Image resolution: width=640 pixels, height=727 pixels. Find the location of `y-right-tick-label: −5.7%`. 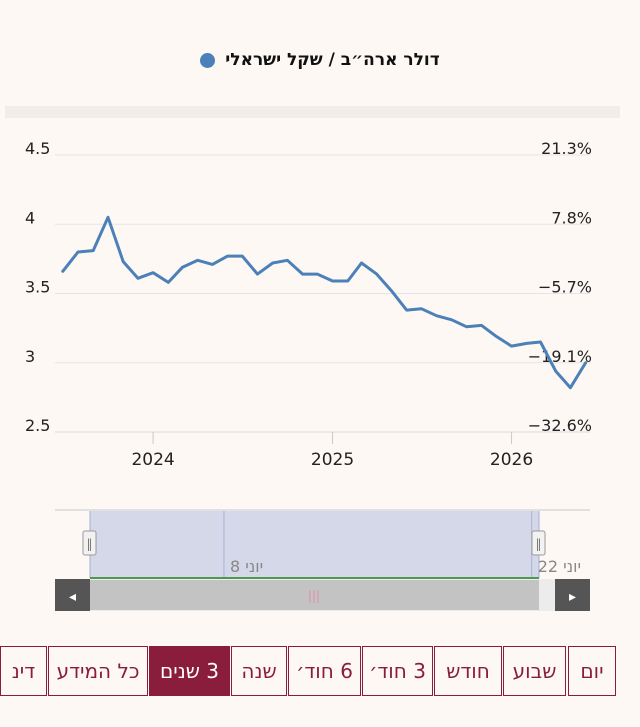

y-right-tick-label: −5.7% is located at coordinates (565, 287).